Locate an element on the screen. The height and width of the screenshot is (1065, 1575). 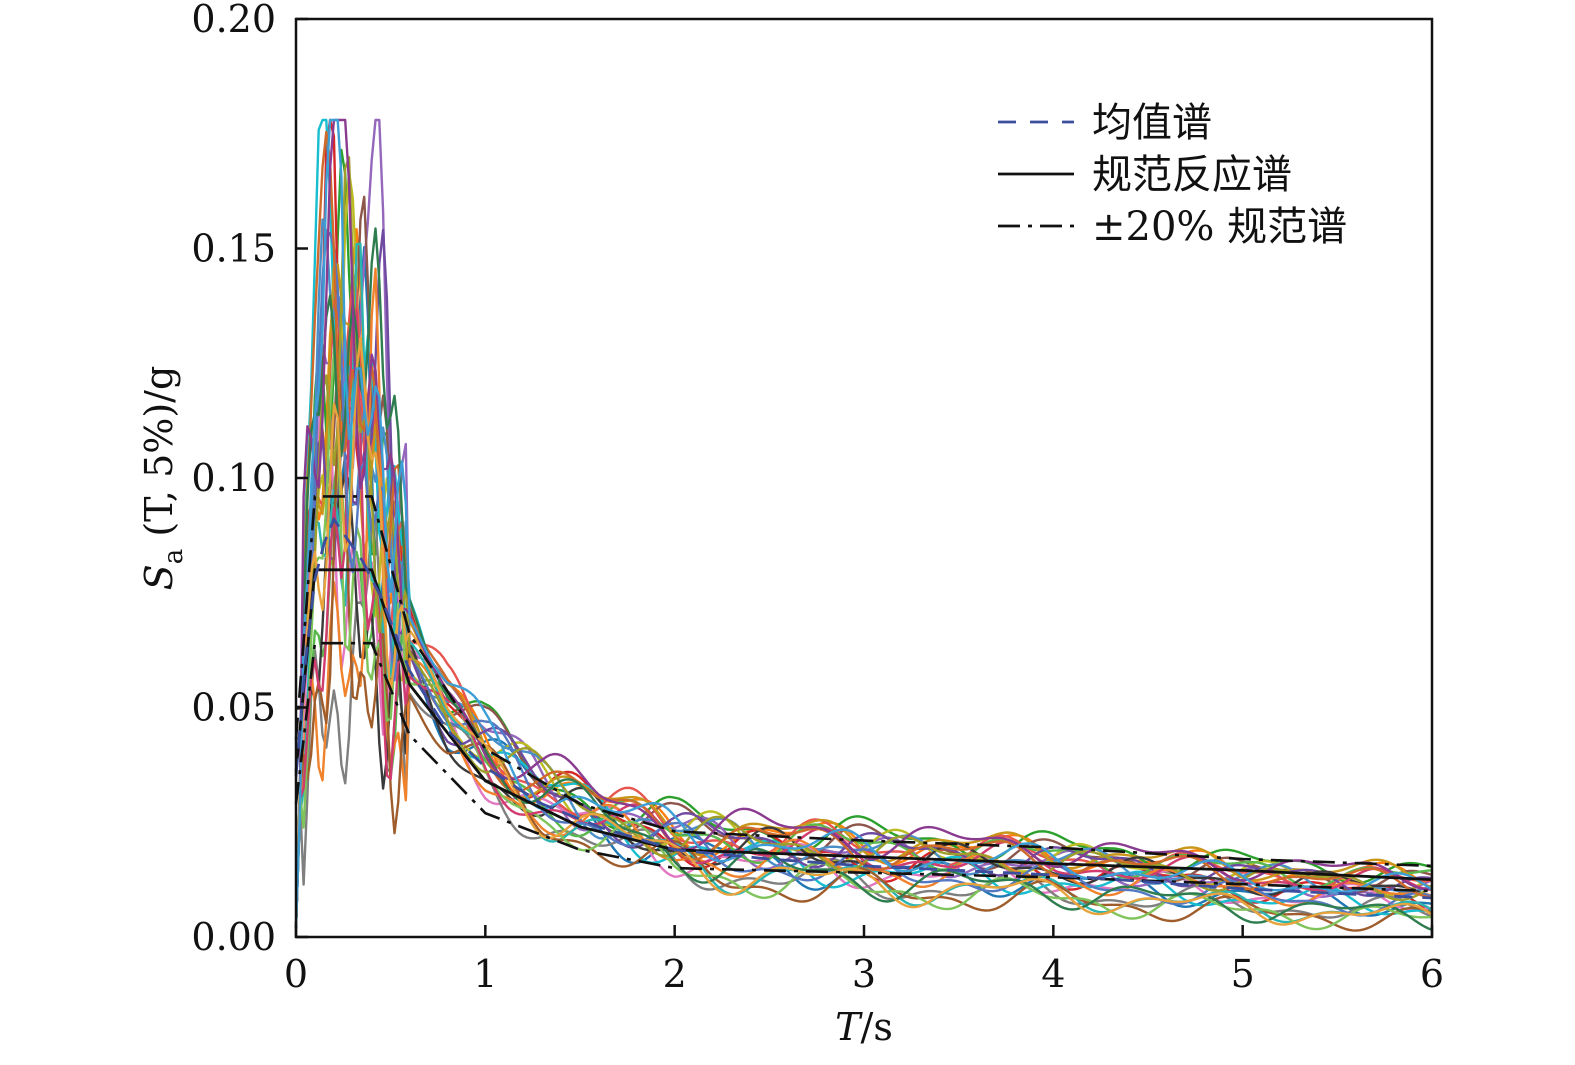
y-axis-title-args: (T, 5%)/g is located at coordinates (159, 457).